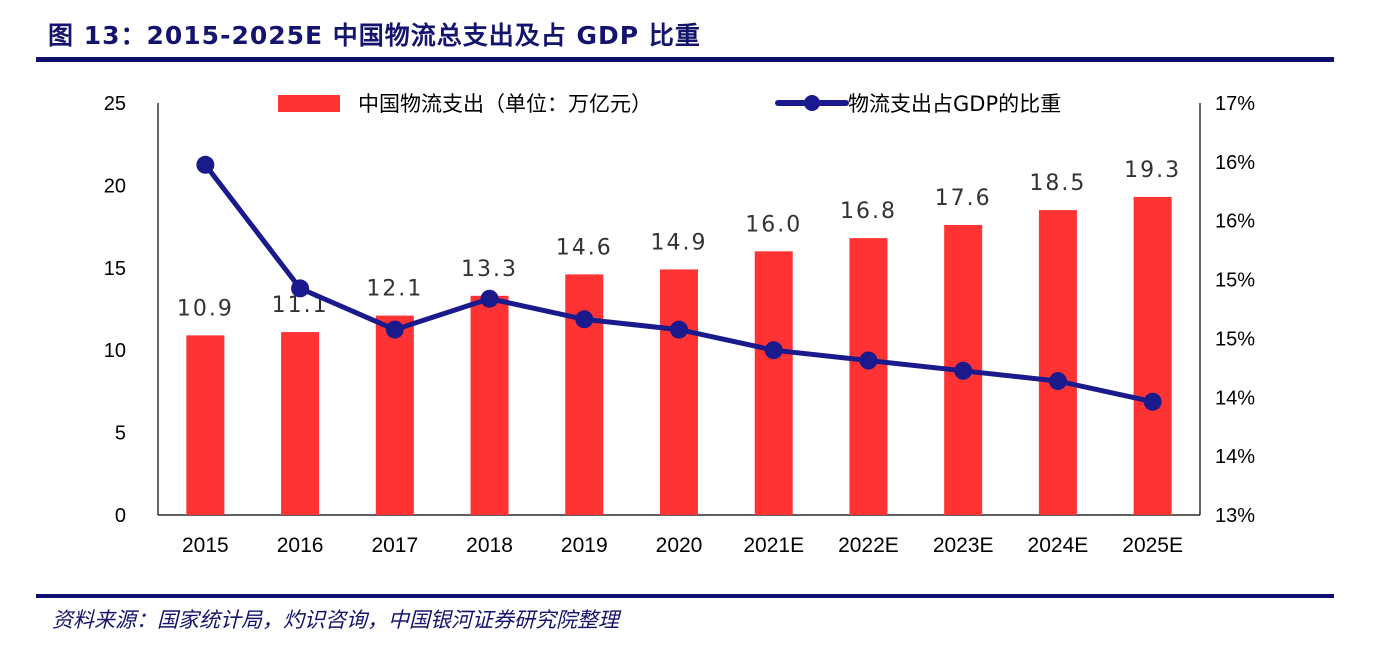  I want to click on x-tick-label: 2023E, so click(963, 545).